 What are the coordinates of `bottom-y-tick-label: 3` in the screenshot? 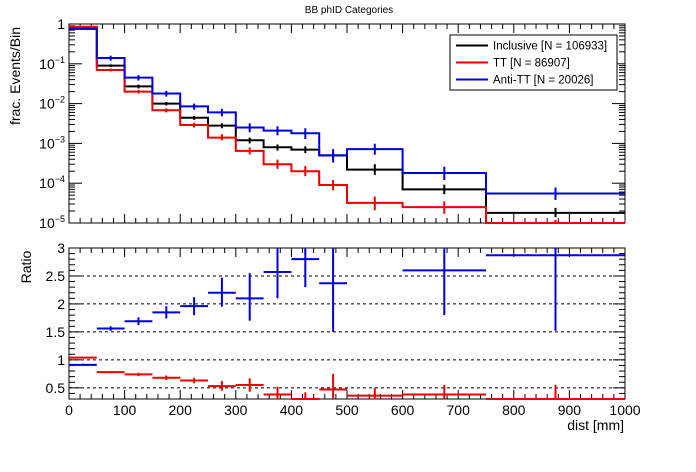 It's located at (61, 248).